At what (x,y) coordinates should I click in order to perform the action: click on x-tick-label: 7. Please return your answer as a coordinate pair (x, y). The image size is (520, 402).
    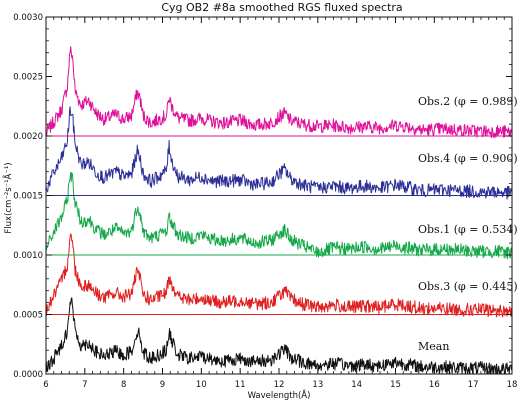
    Looking at the image, I should click on (84, 385).